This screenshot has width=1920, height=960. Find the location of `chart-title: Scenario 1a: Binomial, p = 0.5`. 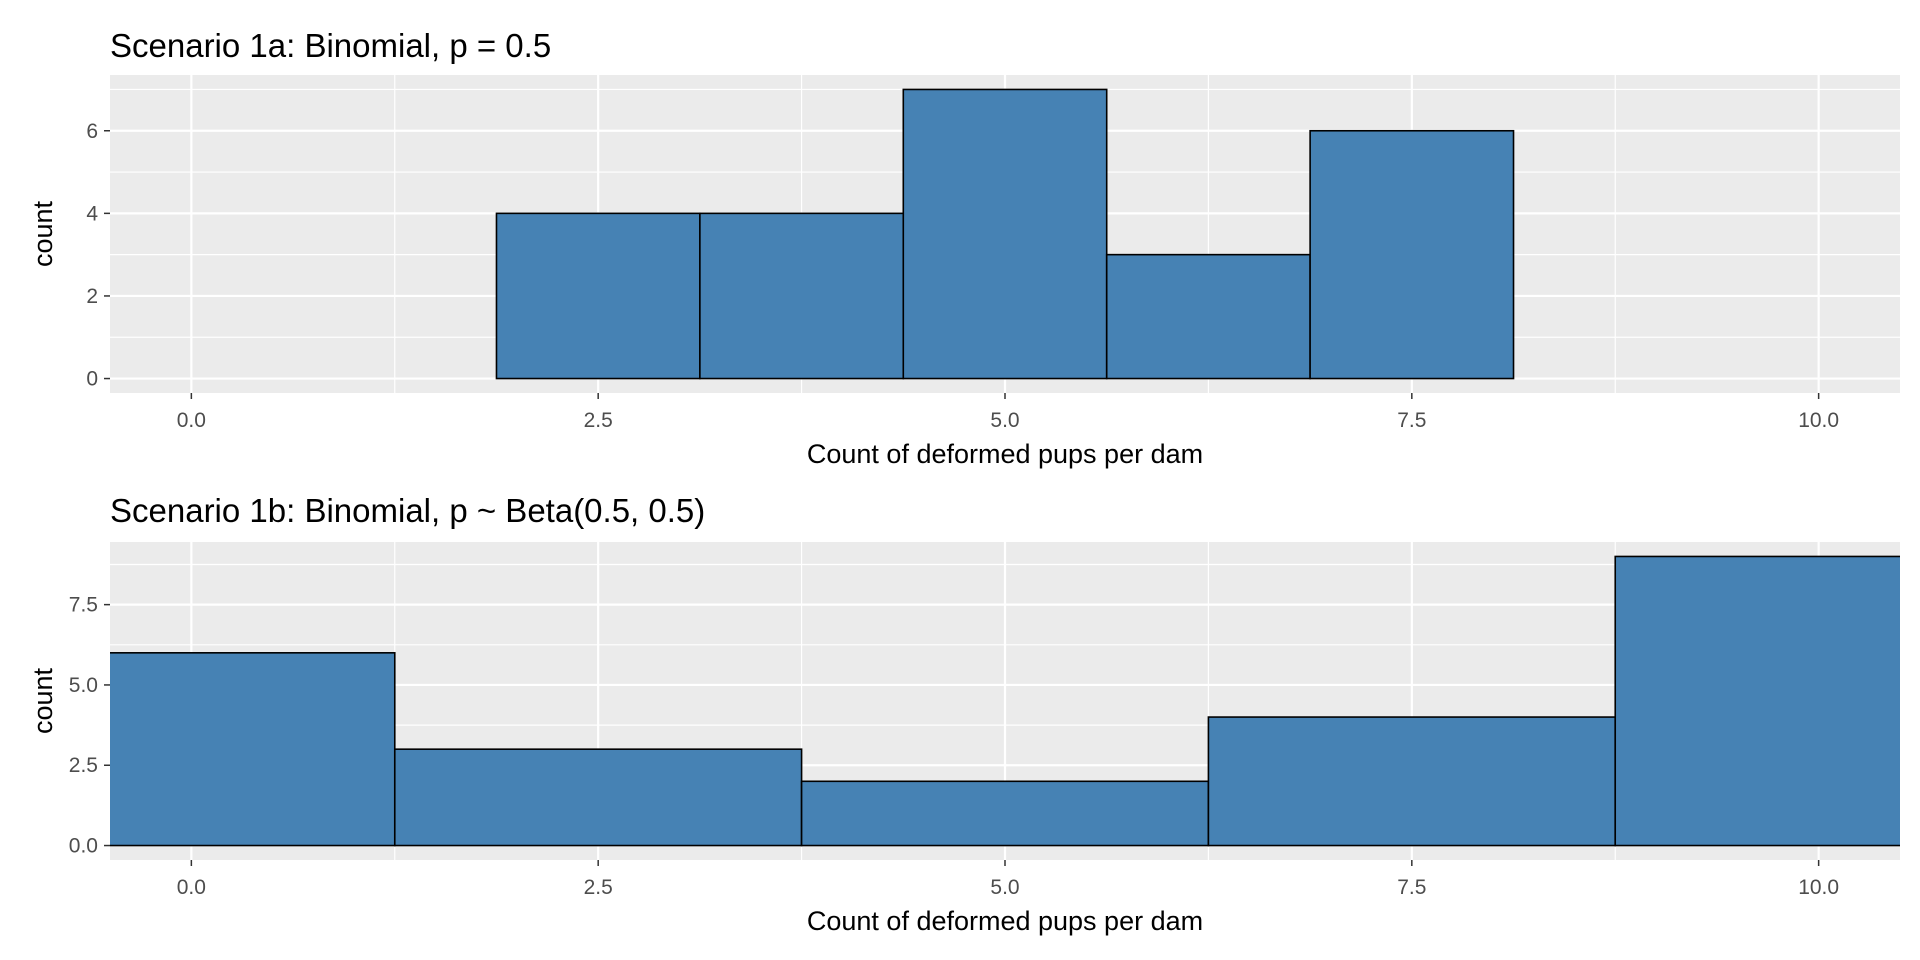

chart-title: Scenario 1a: Binomial, p = 0.5 is located at coordinates (330, 45).